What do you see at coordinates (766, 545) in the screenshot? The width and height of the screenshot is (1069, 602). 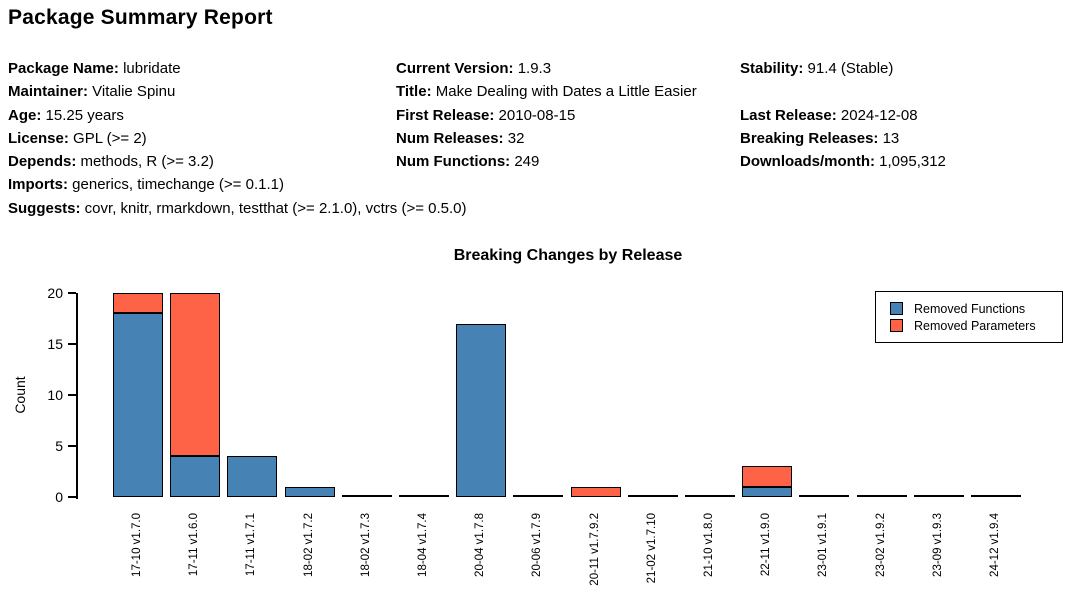 I see `x-tick-label: 22-11 v1.9.0` at bounding box center [766, 545].